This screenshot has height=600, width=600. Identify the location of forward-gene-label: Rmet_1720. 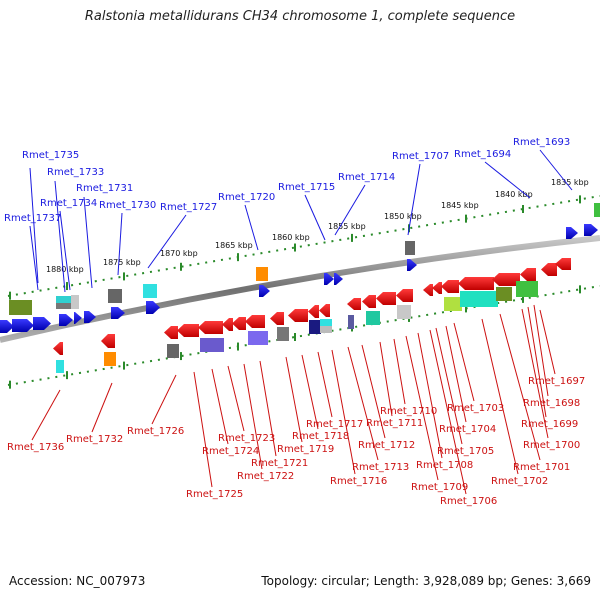
(246, 197).